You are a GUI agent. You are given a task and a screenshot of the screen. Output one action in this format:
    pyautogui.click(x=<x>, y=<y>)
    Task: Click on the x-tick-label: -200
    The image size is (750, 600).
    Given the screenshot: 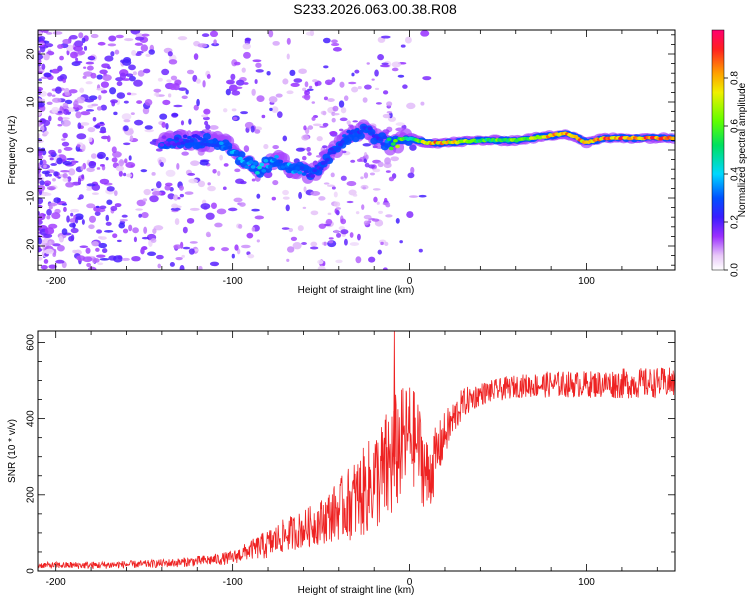 What is the action you would take?
    pyautogui.click(x=56, y=582)
    